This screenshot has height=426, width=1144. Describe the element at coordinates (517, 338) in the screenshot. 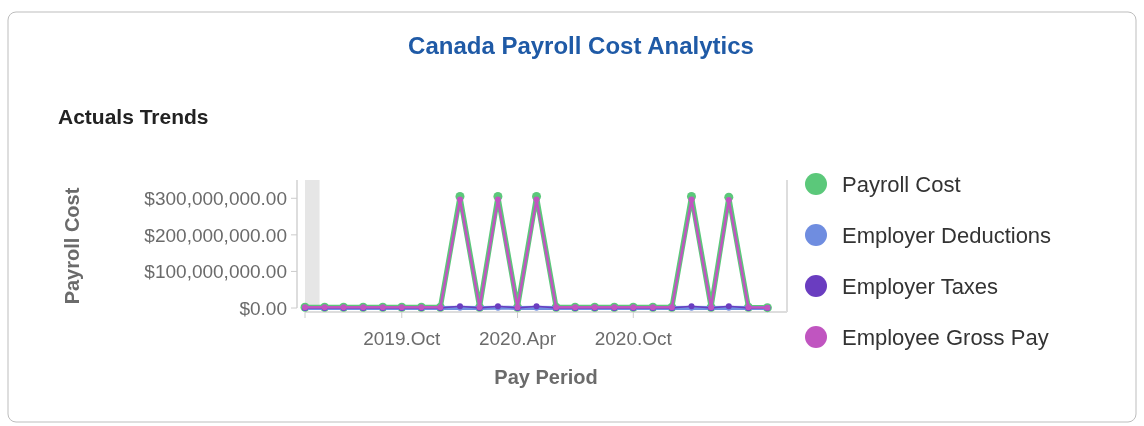

I see `x-tick-label: 2020.Apr` at that location.